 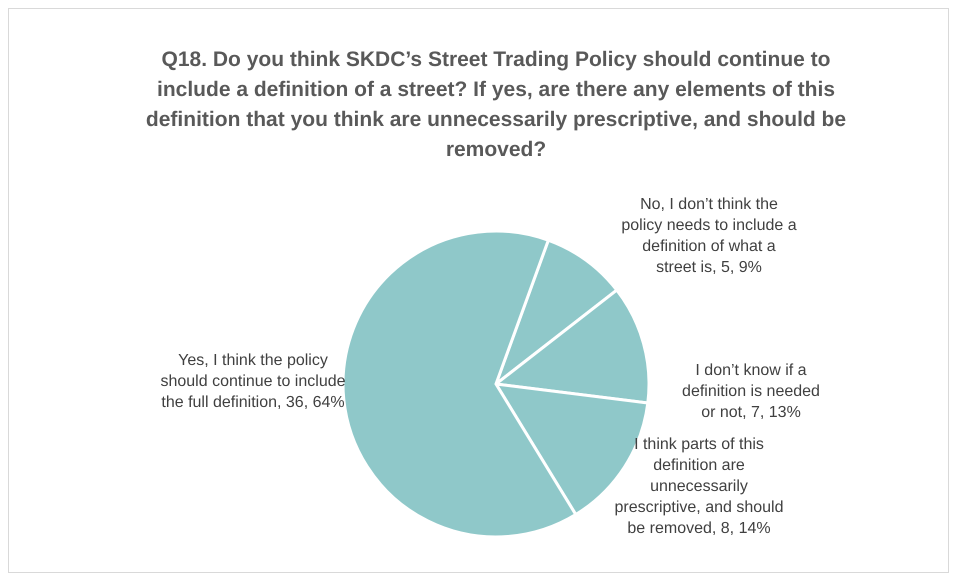 I want to click on slice-label: I don’t know if a definition is needed or not, 7, 13%, so click(x=751, y=391).